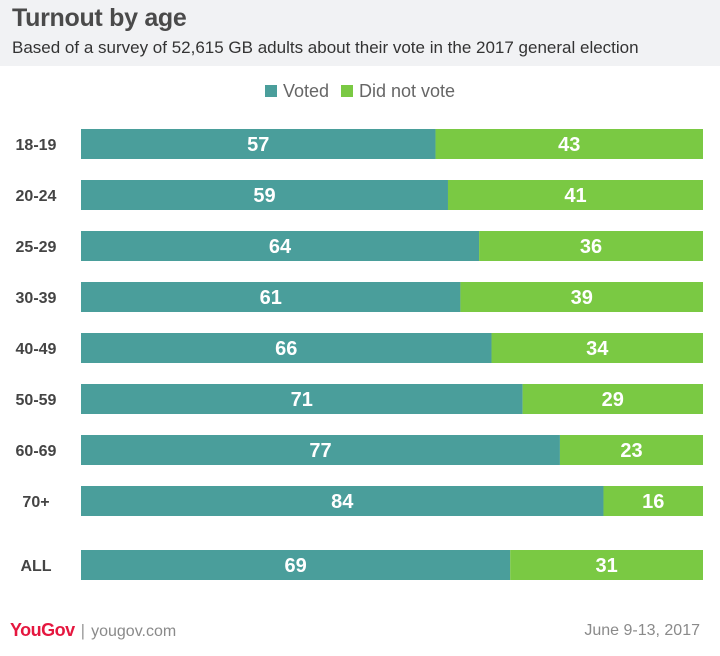 The height and width of the screenshot is (656, 720). Describe the element at coordinates (407, 90) in the screenshot. I see `legend-label-did-not-vote: Did not vote` at that location.